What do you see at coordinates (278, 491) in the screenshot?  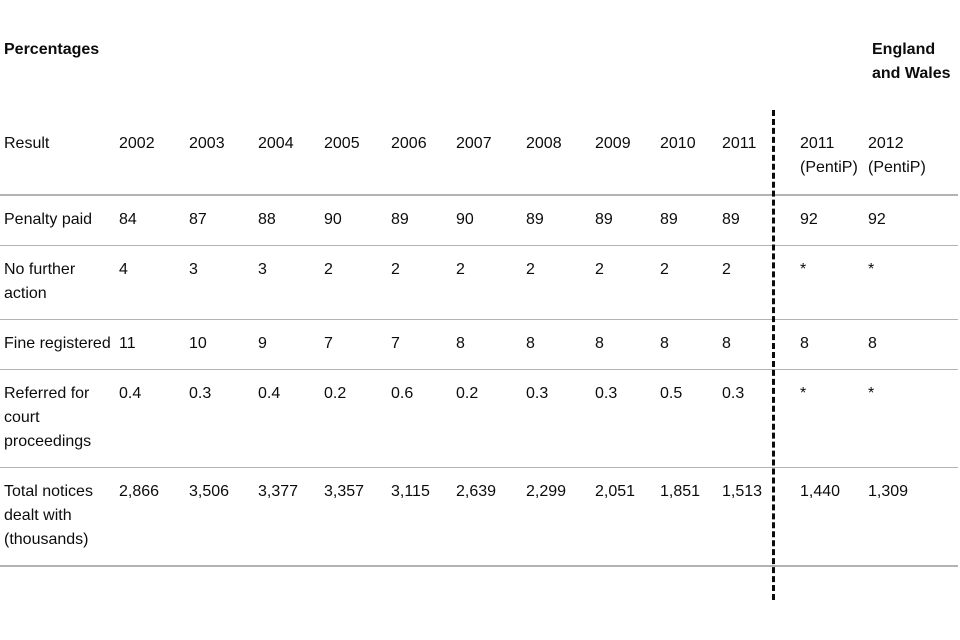 I see `table-cell: 3,377` at bounding box center [278, 491].